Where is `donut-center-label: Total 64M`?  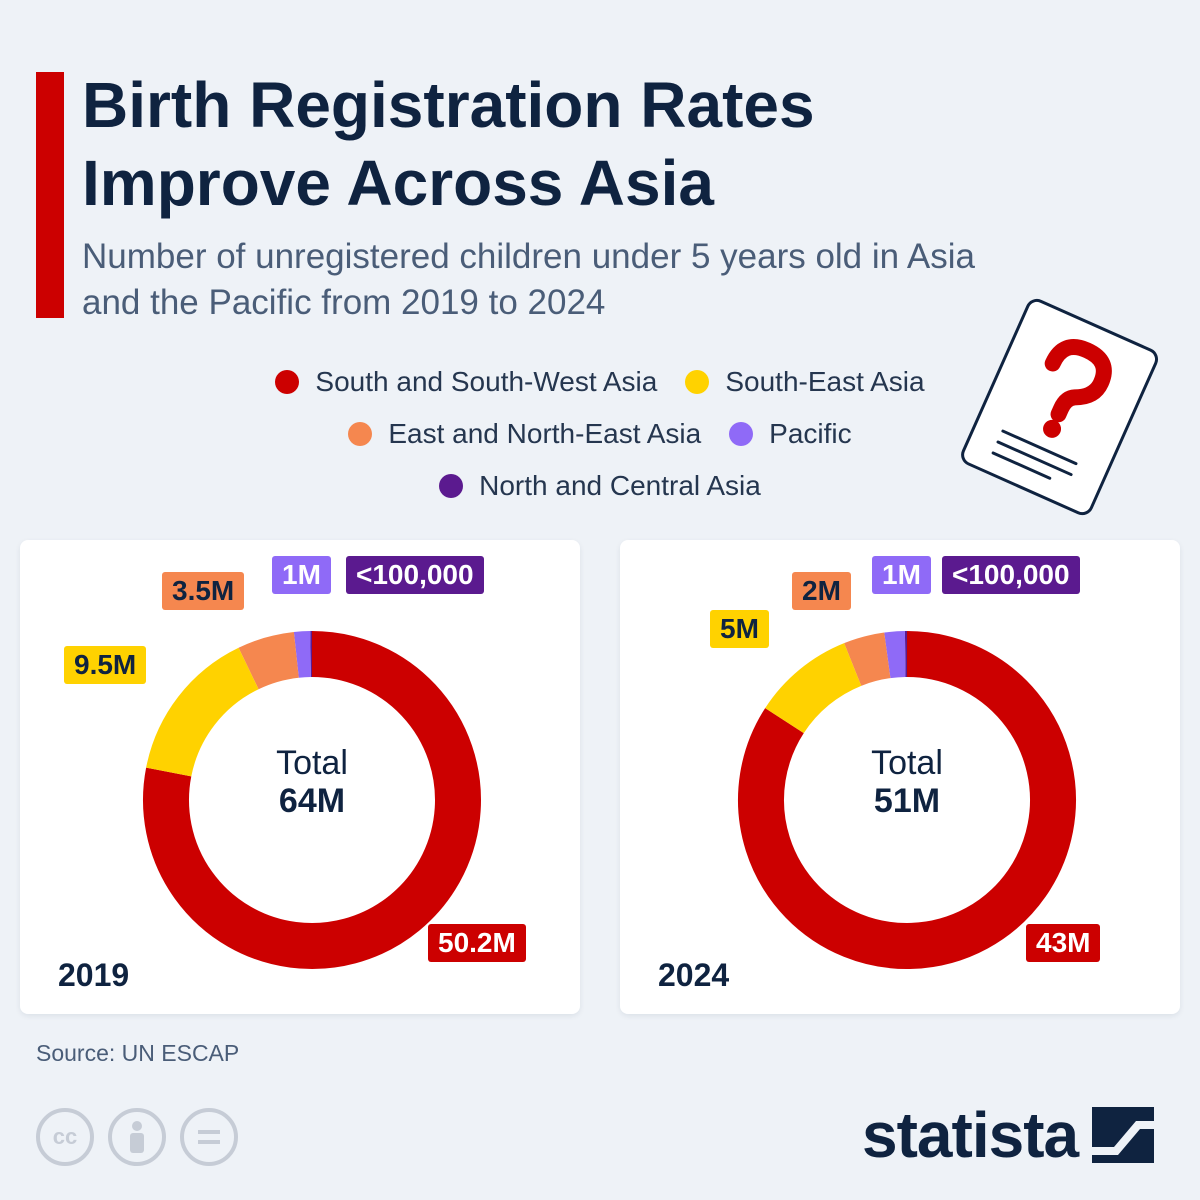
donut-center-label: Total 64M is located at coordinates (312, 782).